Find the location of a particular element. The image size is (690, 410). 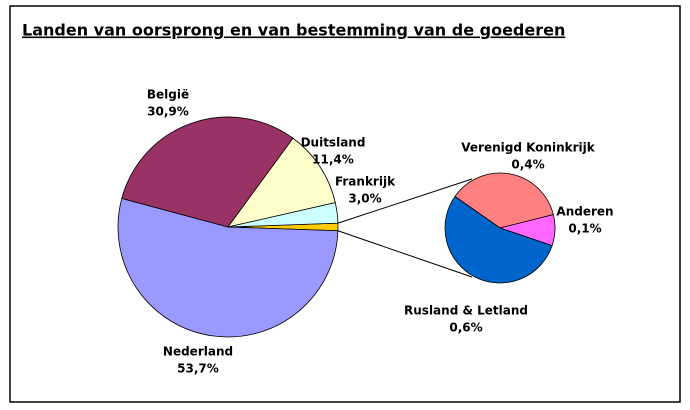

slice-label: Nederland is located at coordinates (198, 352).